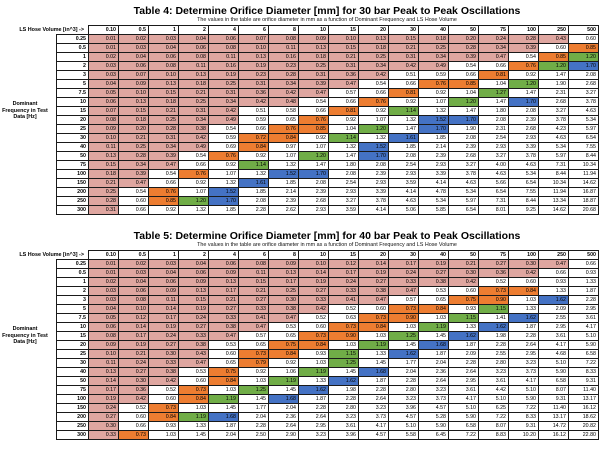 Image resolution: width=600 pixels, height=455 pixels. Describe the element at coordinates (373, 417) in the screenshot. I see `orifice-diameter-cell: 3.73` at that location.